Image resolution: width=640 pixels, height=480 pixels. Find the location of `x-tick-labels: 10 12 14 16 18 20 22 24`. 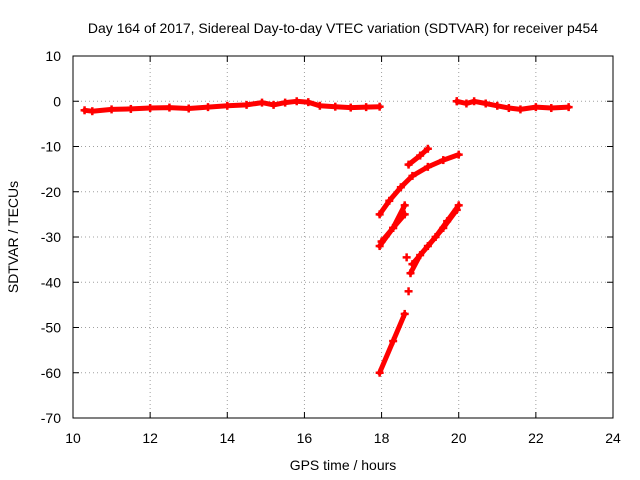

x-tick-labels: 10 12 14 16 18 20 22 24 is located at coordinates (343, 438).